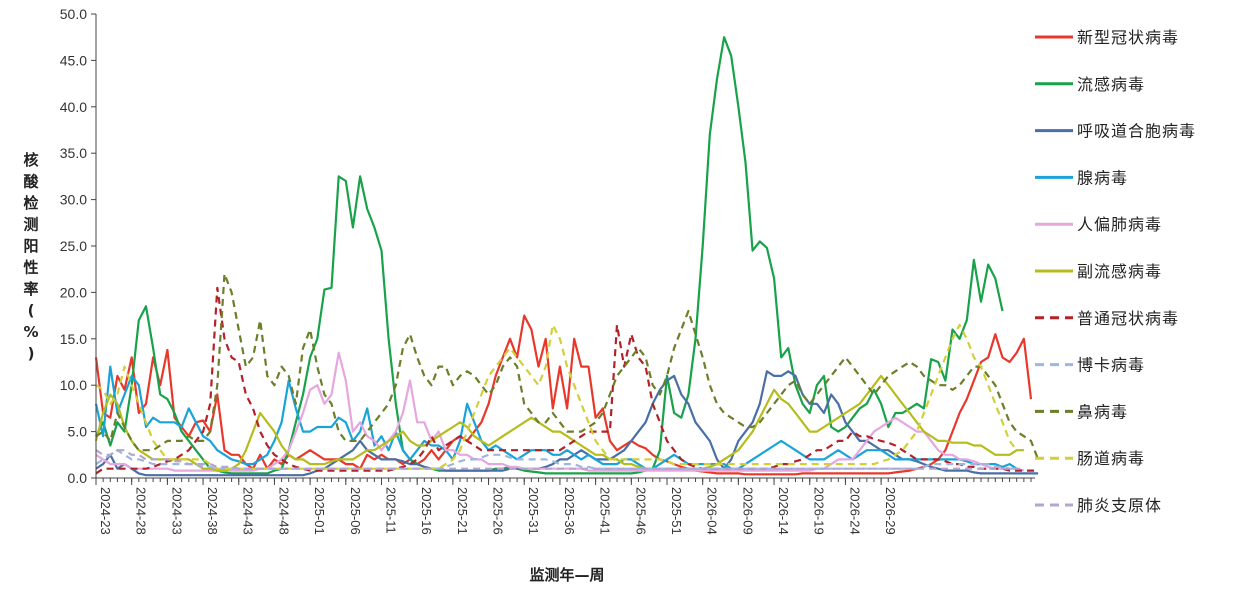 This screenshot has width=1247, height=605. What do you see at coordinates (390, 510) in the screenshot?
I see `x-tick-label: 2025-11` at bounding box center [390, 510].